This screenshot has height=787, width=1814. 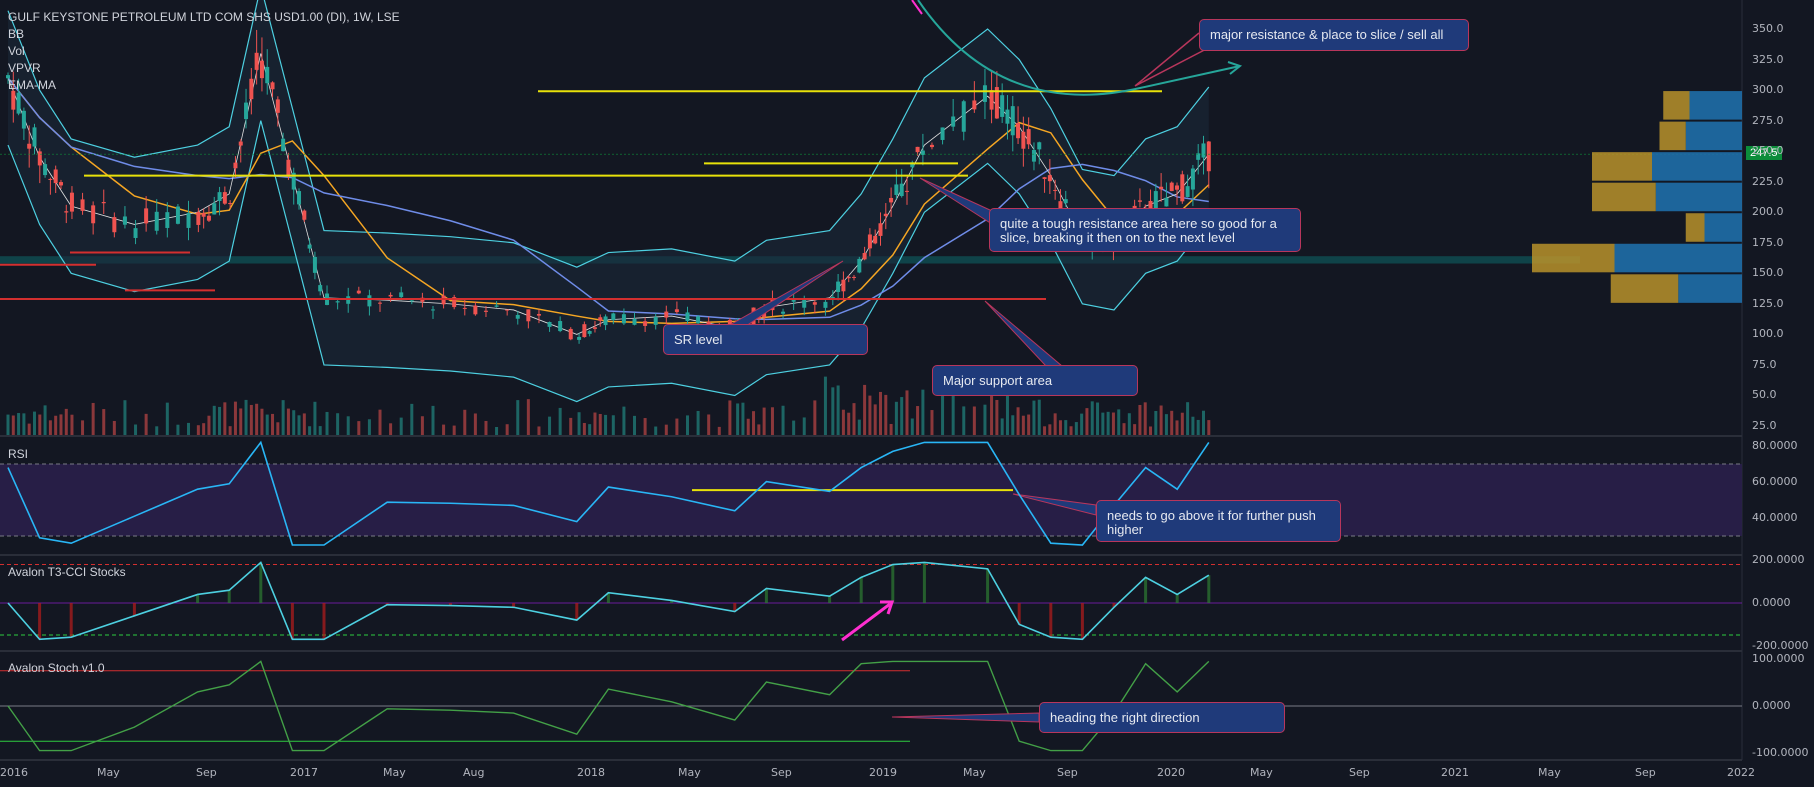 I want to click on stoch-tick-label: -100.0000, so click(x=1780, y=752).